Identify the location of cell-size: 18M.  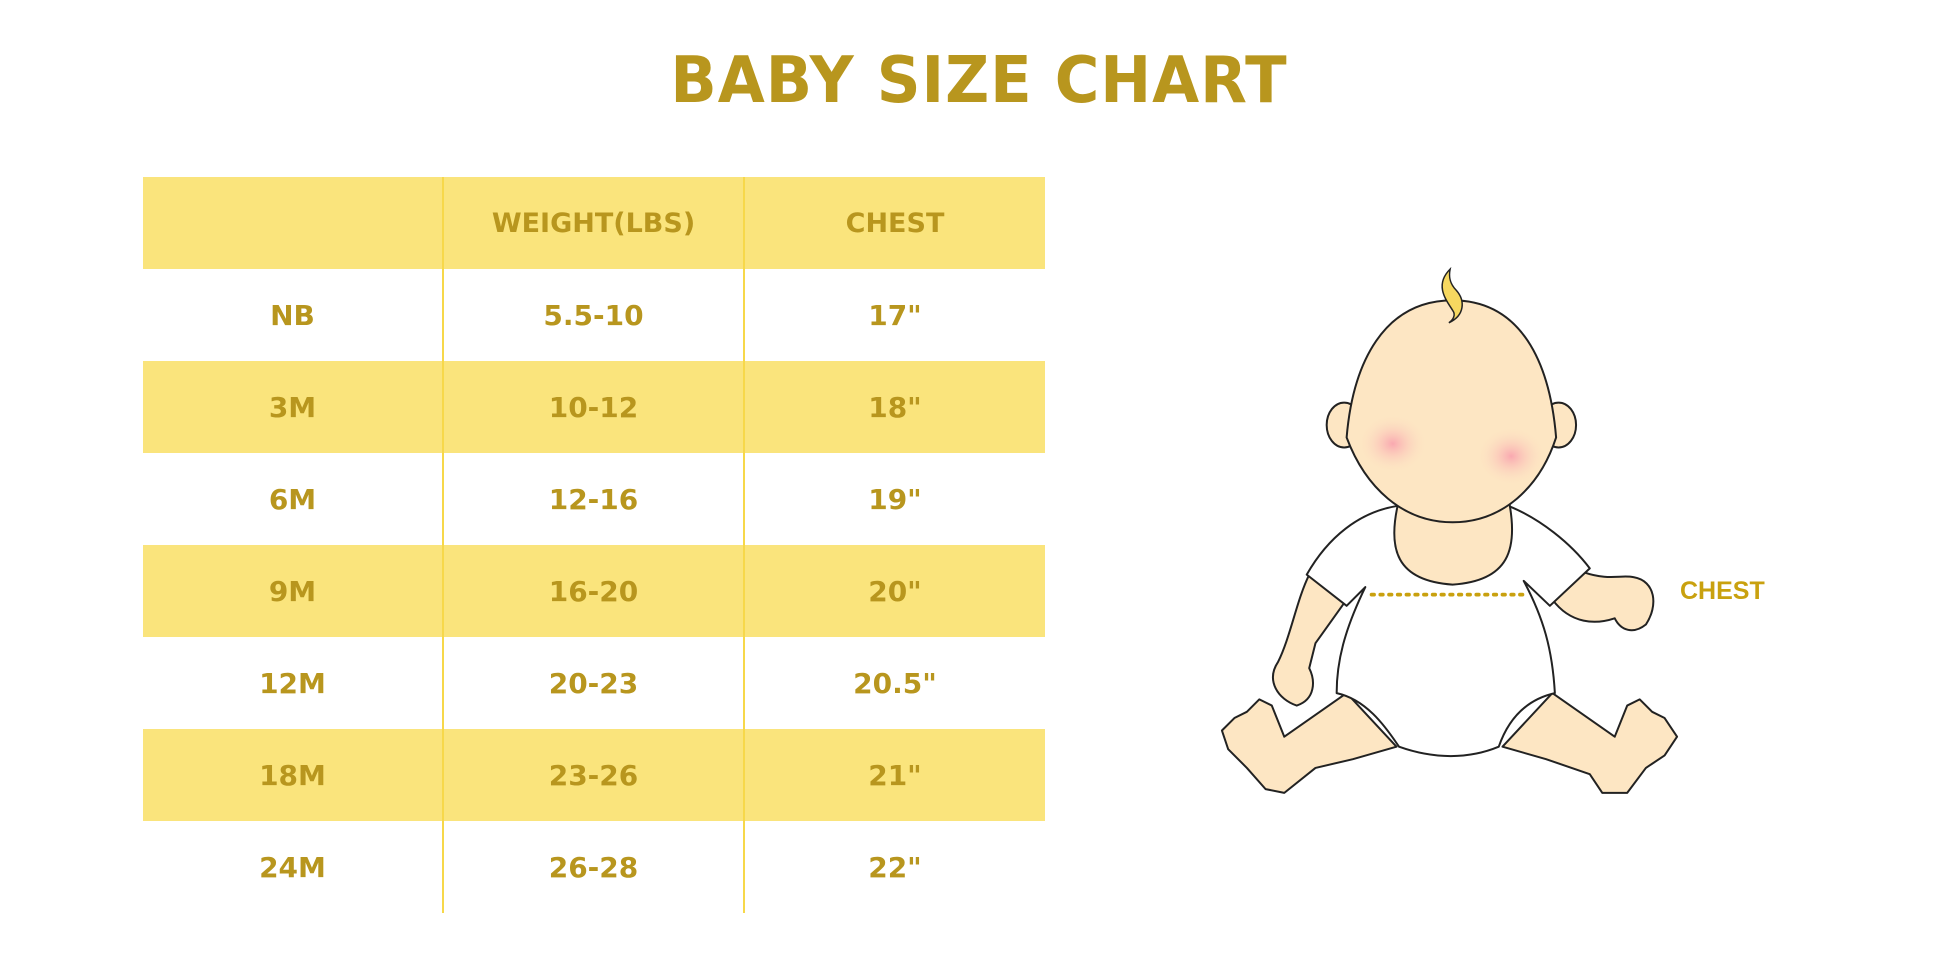
(292, 775).